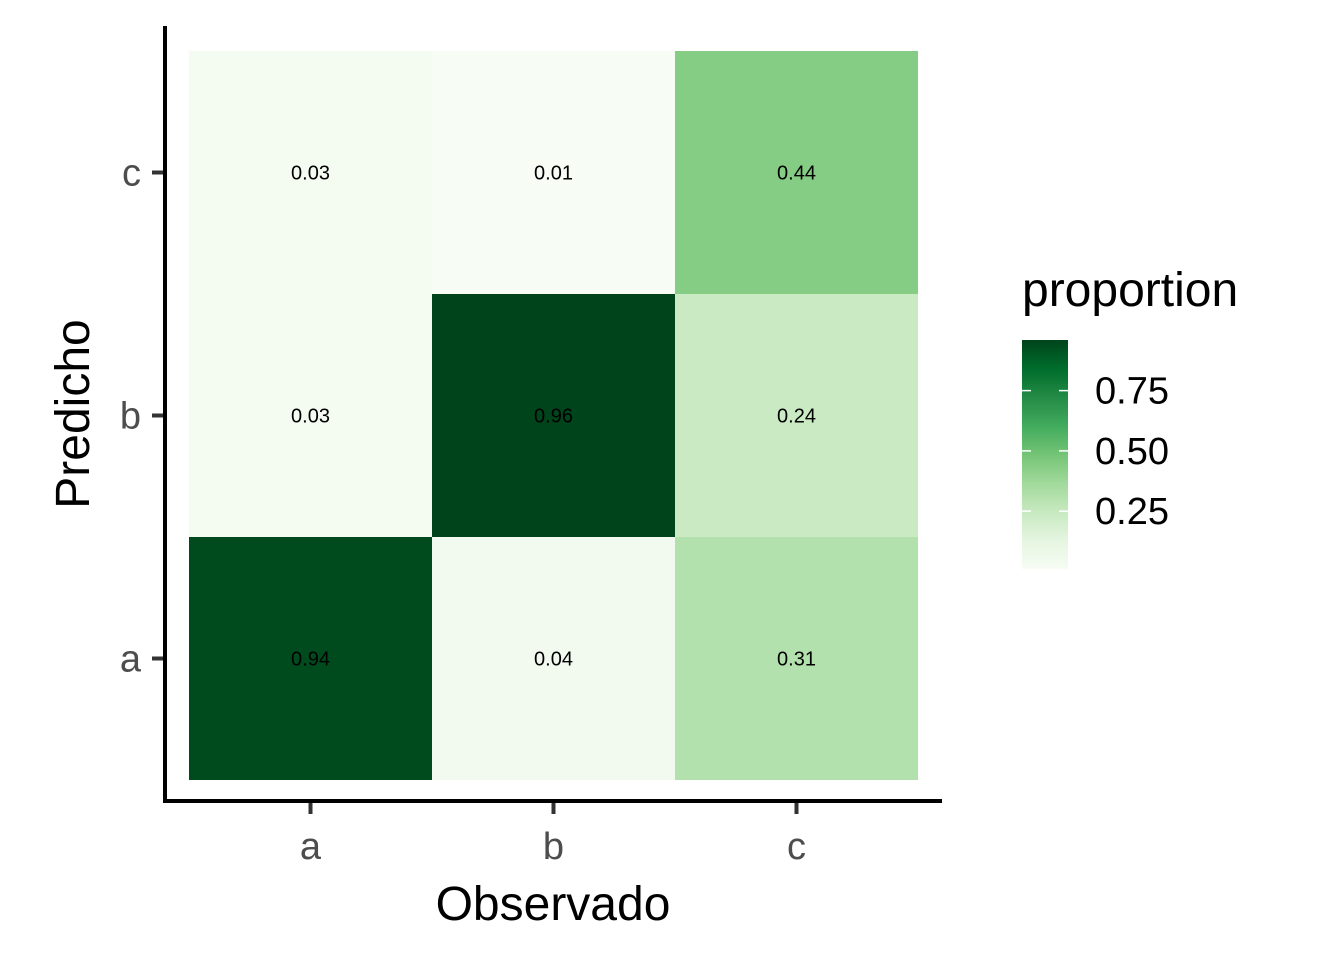  What do you see at coordinates (1130, 290) in the screenshot?
I see `legend-title: proportion` at bounding box center [1130, 290].